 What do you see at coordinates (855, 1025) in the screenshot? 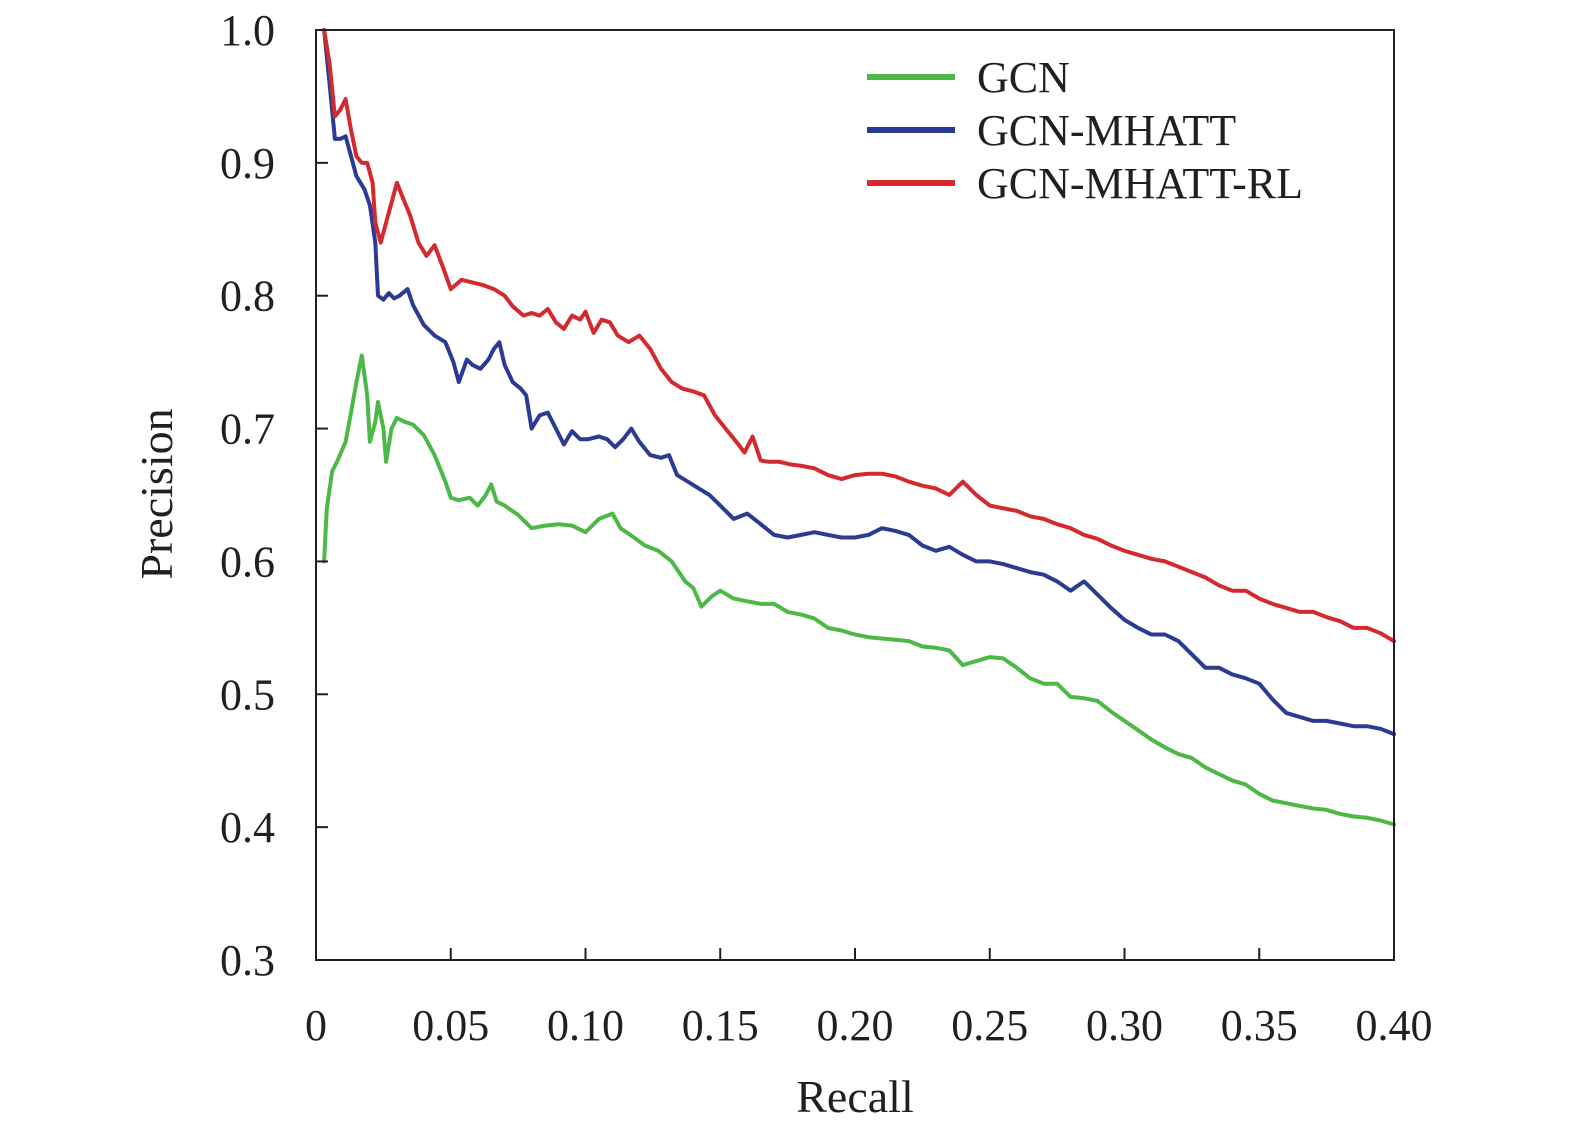
I see `x-tick-label: 0.20` at bounding box center [855, 1025].